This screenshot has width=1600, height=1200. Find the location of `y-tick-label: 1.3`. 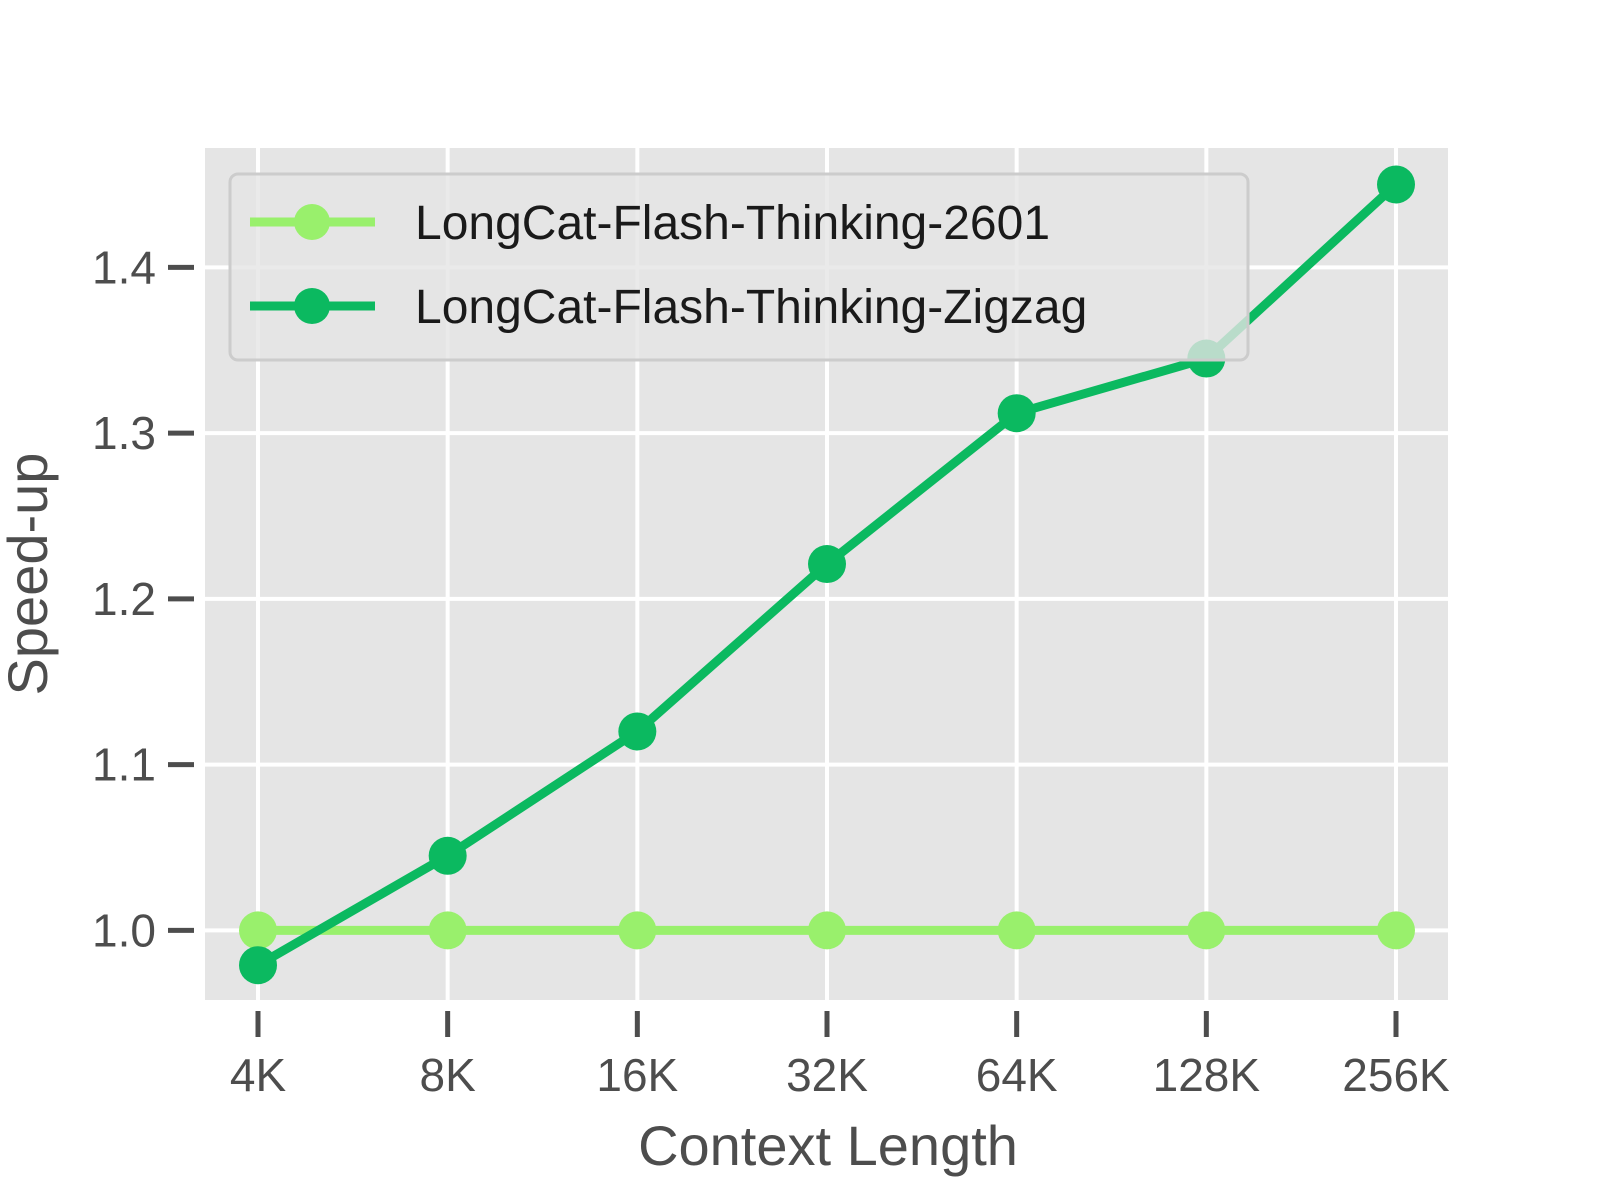

y-tick-label: 1.3 is located at coordinates (124, 433).